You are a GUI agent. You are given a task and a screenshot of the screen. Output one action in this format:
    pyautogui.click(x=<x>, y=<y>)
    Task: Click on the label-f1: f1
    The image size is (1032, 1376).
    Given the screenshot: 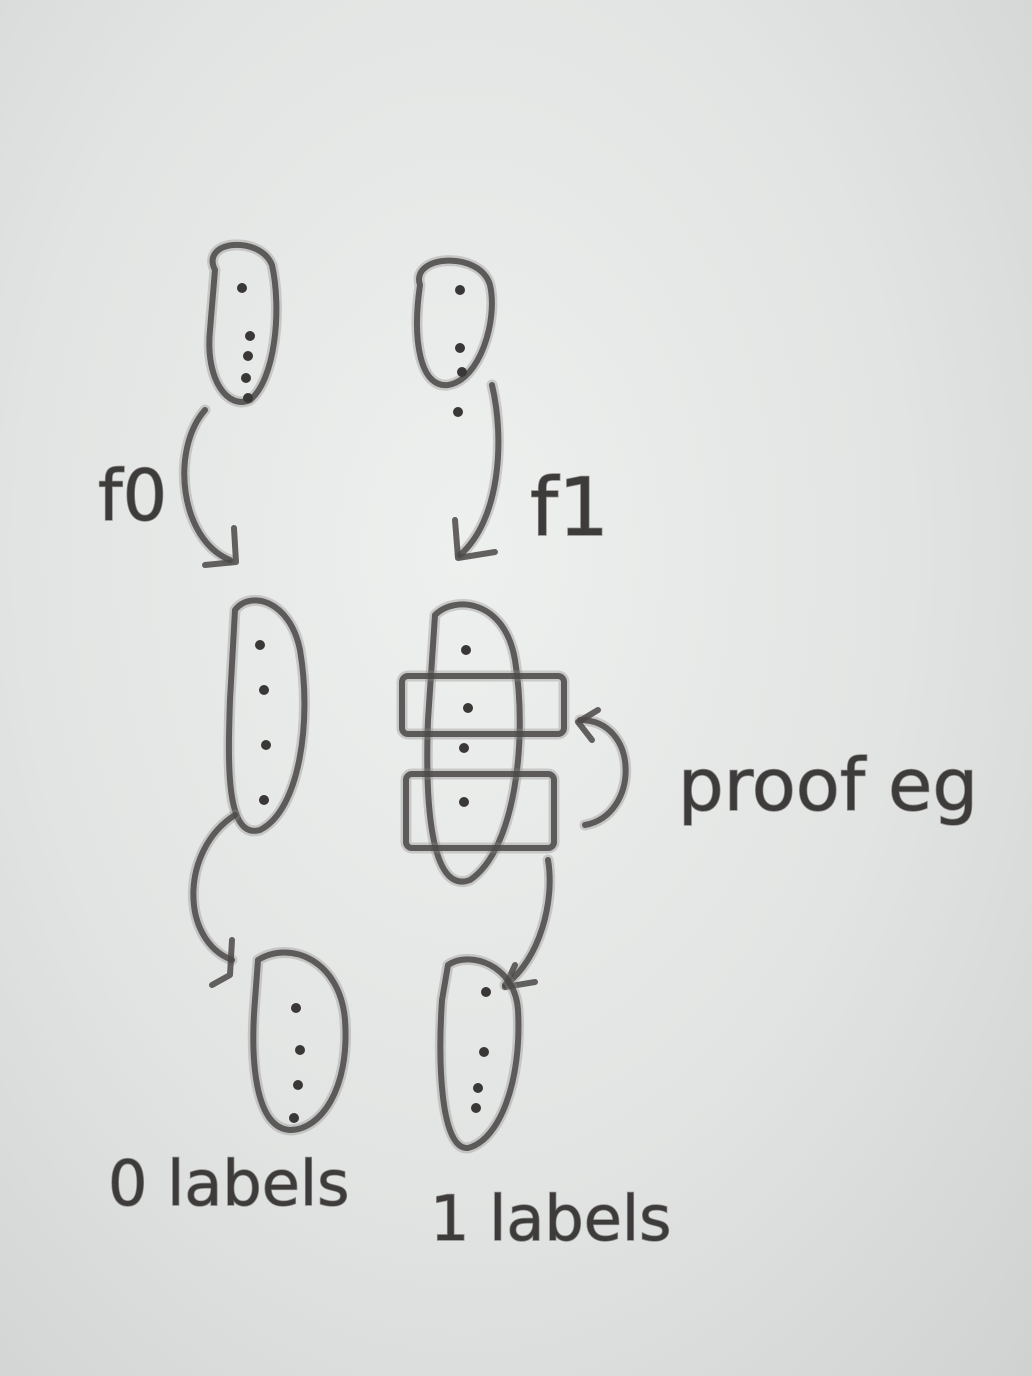 What is the action you would take?
    pyautogui.click(x=569, y=507)
    